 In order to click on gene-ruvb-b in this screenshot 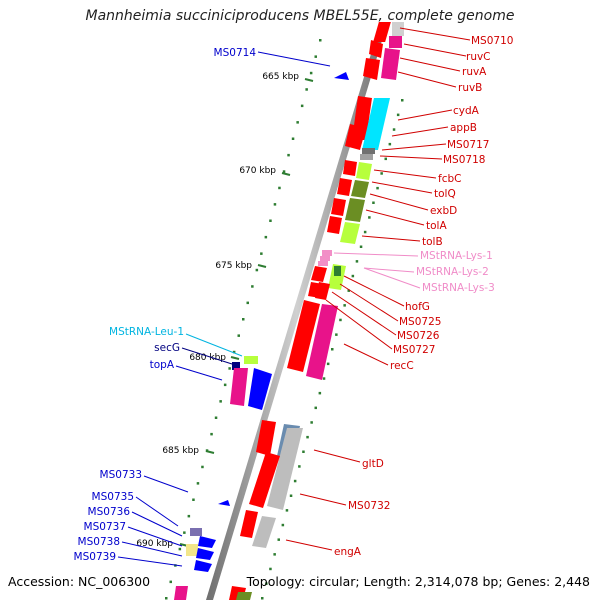, I will do `click(390, 64)`.